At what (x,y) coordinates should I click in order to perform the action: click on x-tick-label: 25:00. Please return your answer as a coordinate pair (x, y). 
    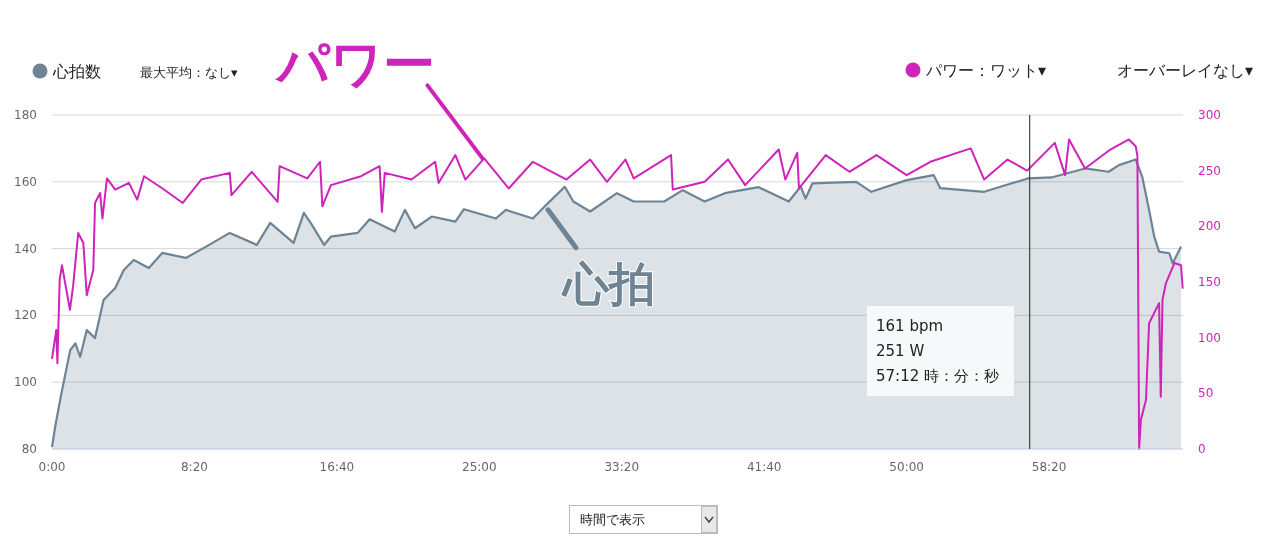
    Looking at the image, I should click on (479, 467).